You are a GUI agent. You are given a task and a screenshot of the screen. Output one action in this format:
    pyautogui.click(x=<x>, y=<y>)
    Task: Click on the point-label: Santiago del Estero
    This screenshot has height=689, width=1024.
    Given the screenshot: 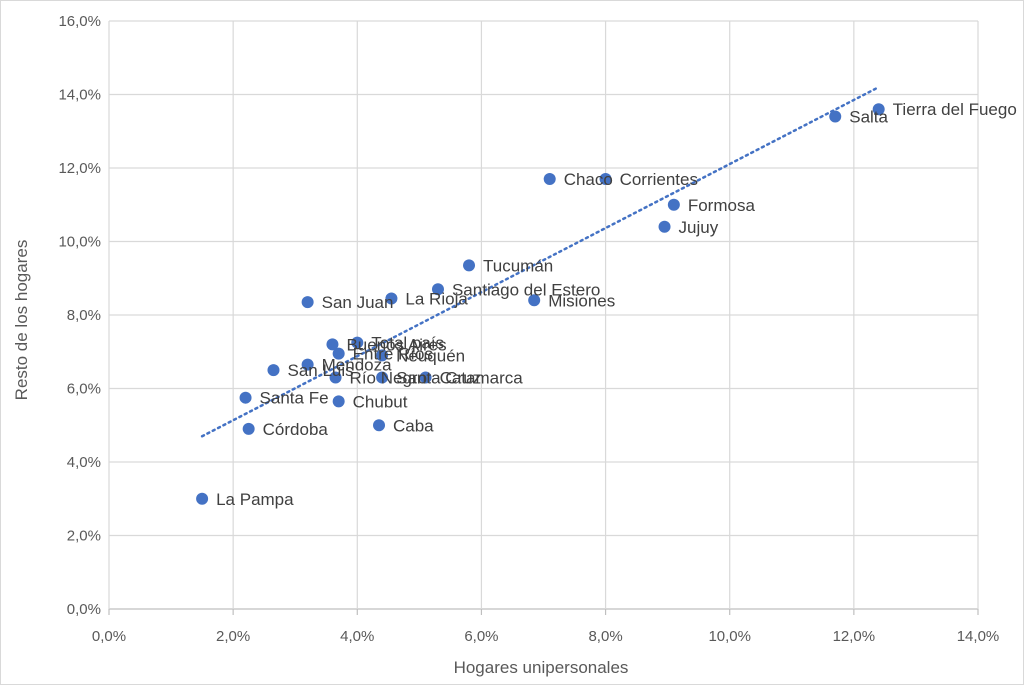 What is the action you would take?
    pyautogui.click(x=526, y=289)
    